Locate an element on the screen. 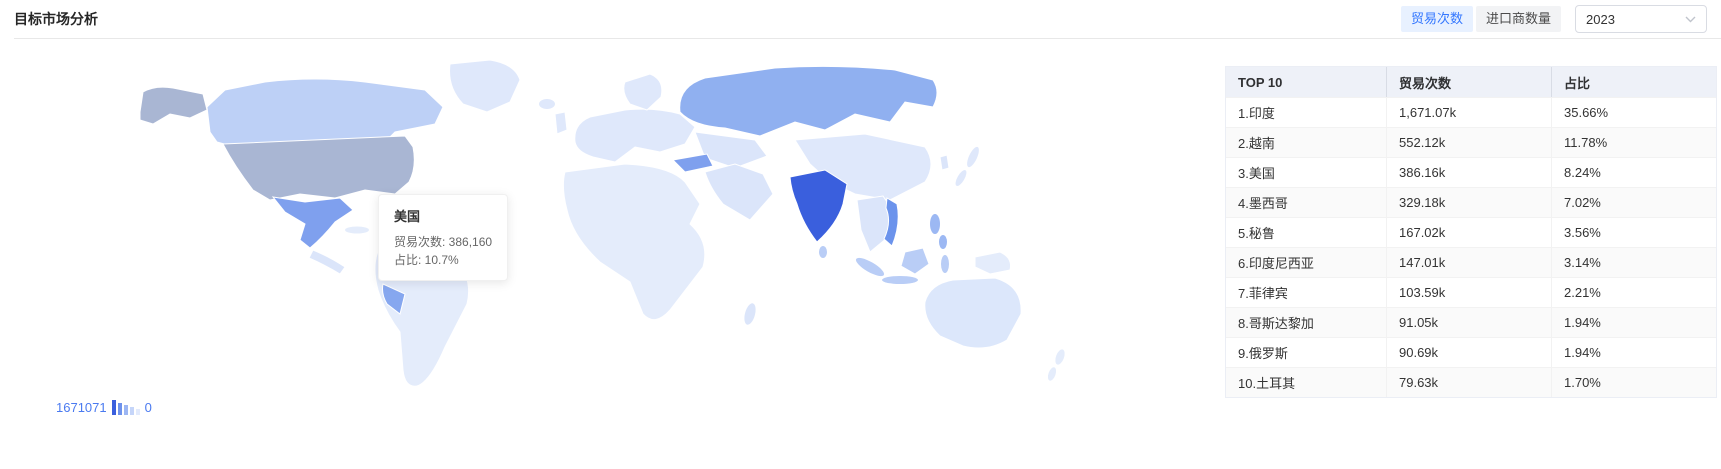 This screenshot has height=469, width=1721. legend-bars is located at coordinates (125, 407).